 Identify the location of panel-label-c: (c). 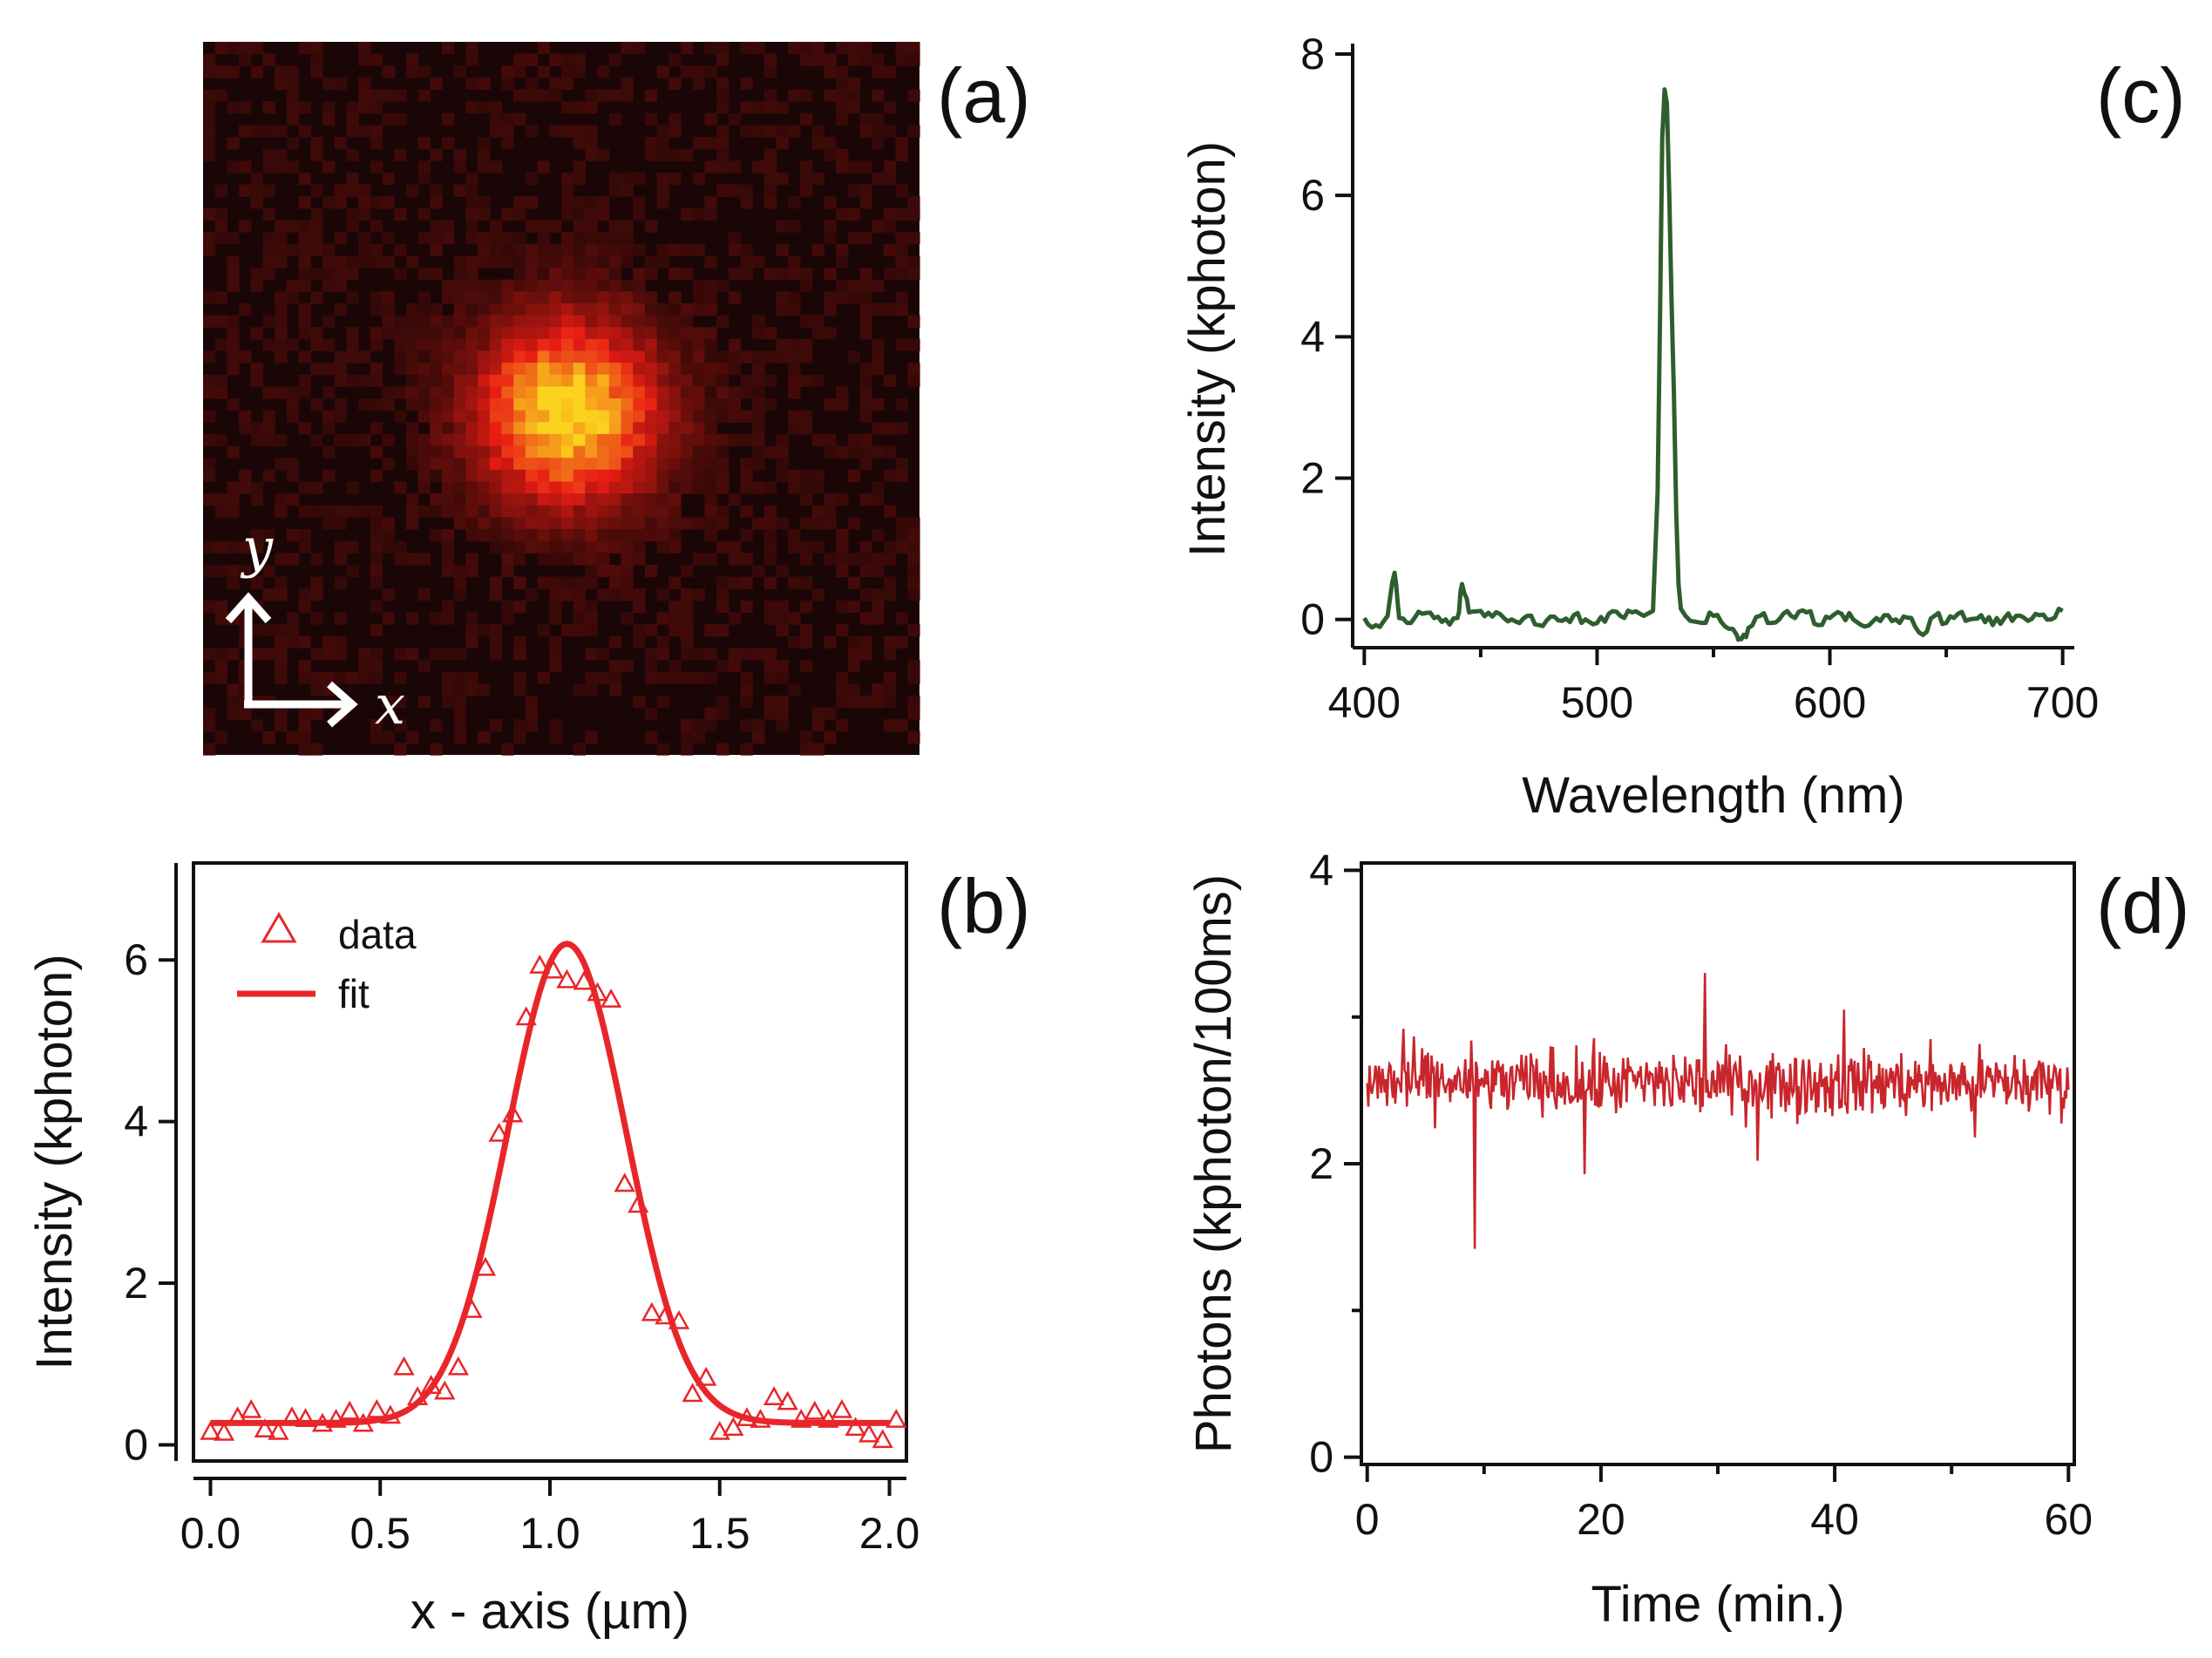
(2141, 95).